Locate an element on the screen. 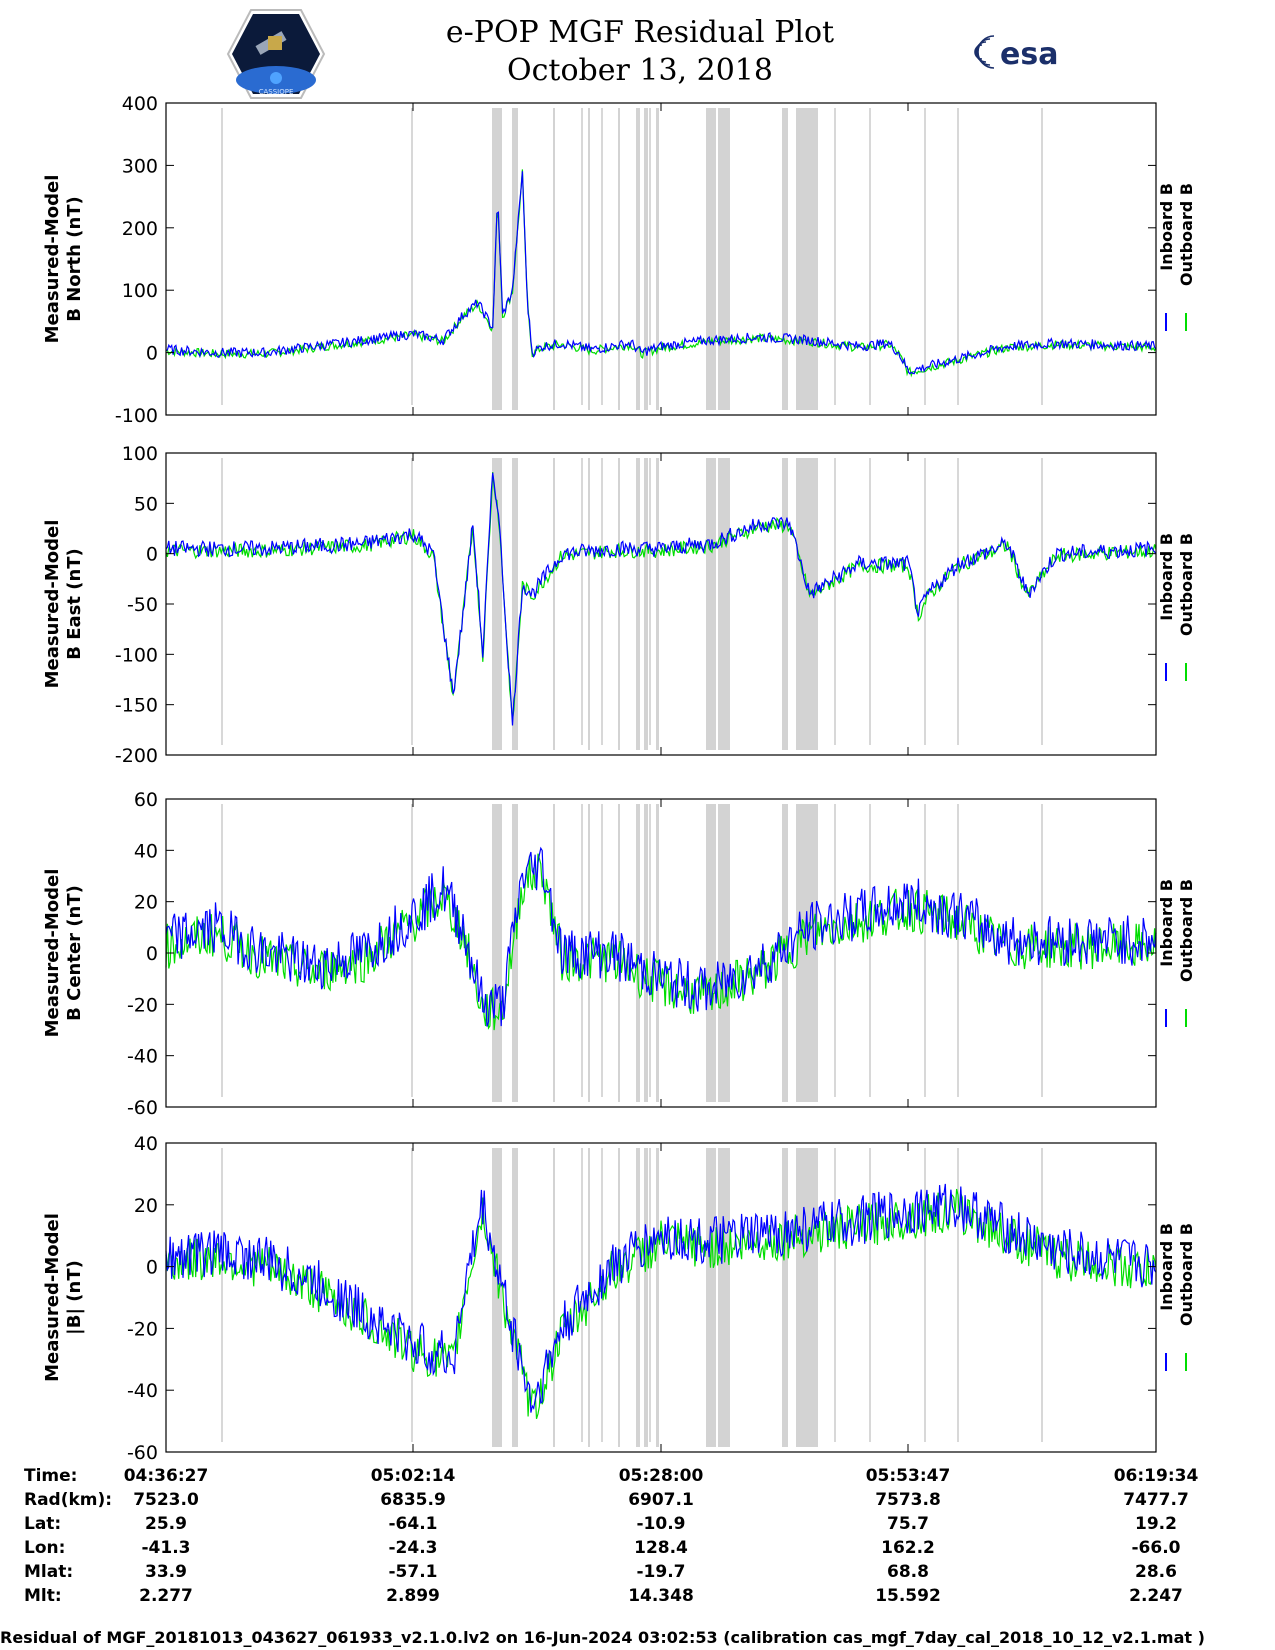  outboard-series-line is located at coordinates (661, 596).